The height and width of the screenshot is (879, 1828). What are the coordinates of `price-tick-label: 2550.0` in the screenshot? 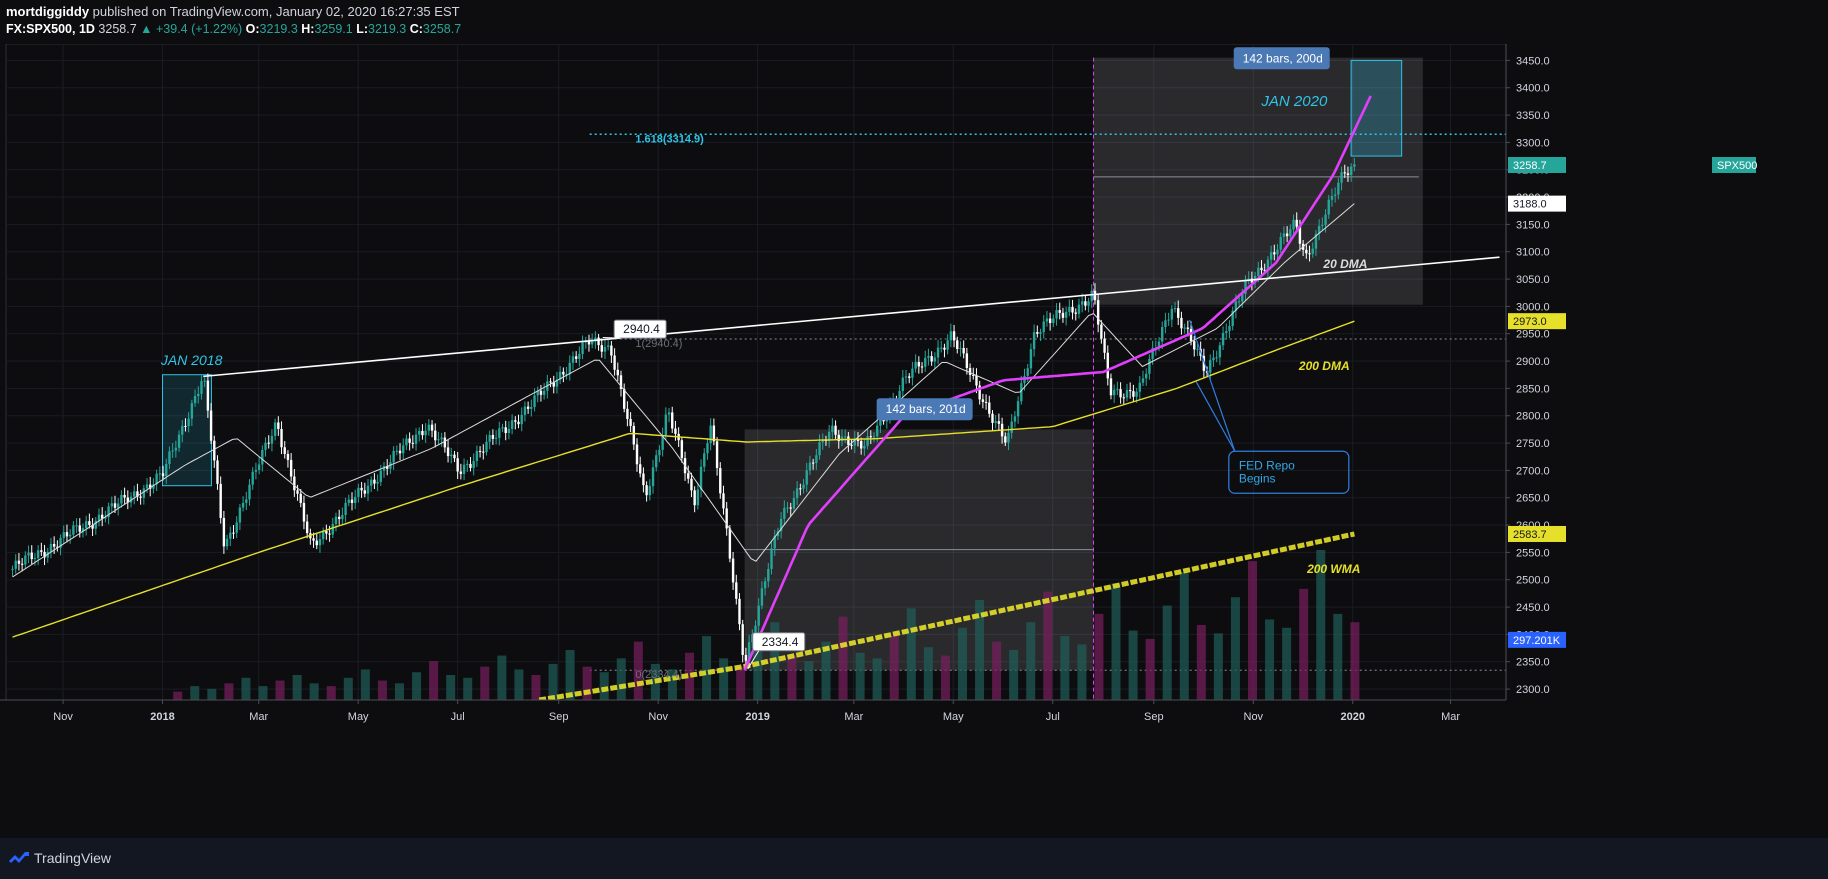 It's located at (1533, 553).